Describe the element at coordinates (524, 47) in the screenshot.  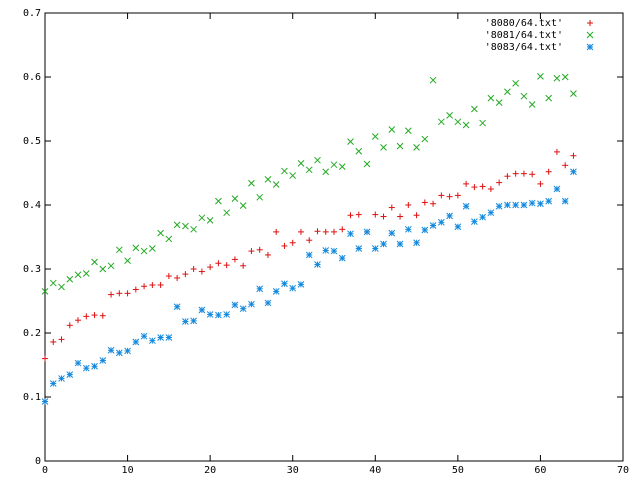
I see `legend-label: '8083/64.txt'` at that location.